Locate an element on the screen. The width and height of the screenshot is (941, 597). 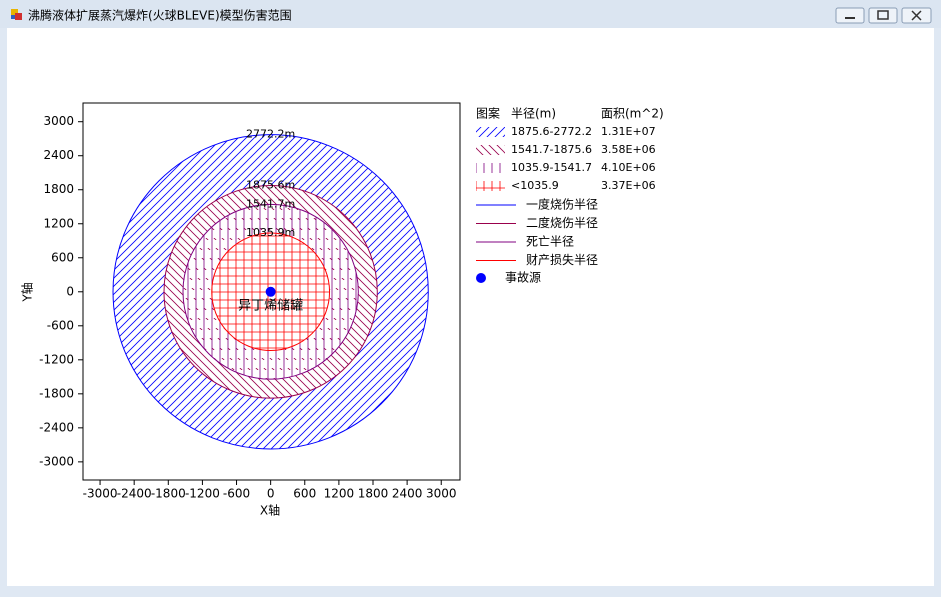
x-tick-label: 2400 is located at coordinates (407, 494).